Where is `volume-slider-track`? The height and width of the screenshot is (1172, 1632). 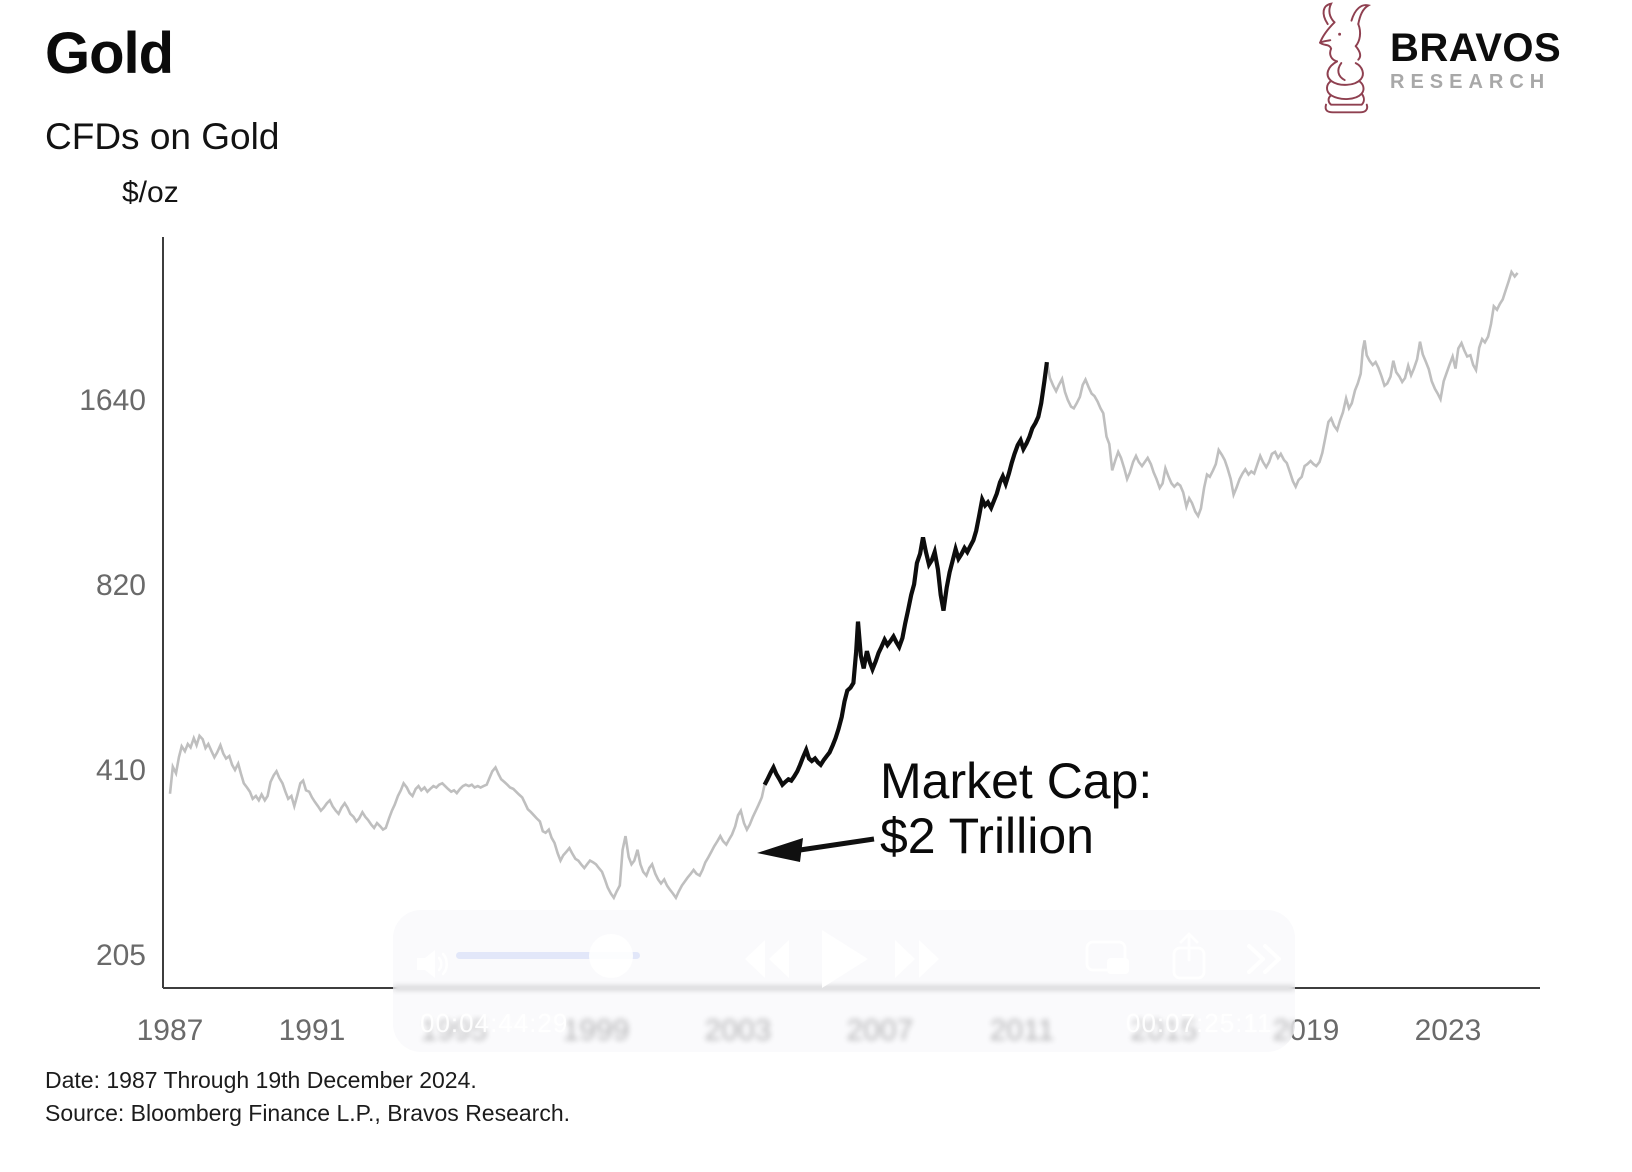
volume-slider-track is located at coordinates (548, 955).